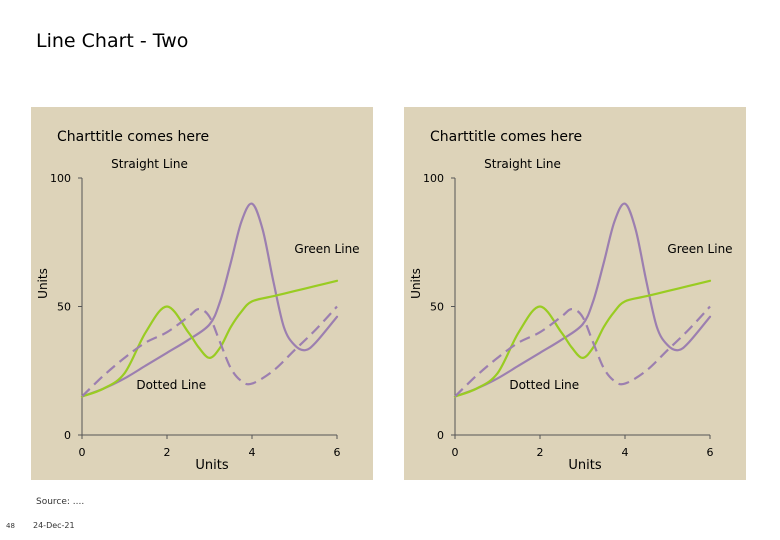 This screenshot has height=540, width=780. Describe the element at coordinates (10, 526) in the screenshot. I see `page-number: 48` at that location.